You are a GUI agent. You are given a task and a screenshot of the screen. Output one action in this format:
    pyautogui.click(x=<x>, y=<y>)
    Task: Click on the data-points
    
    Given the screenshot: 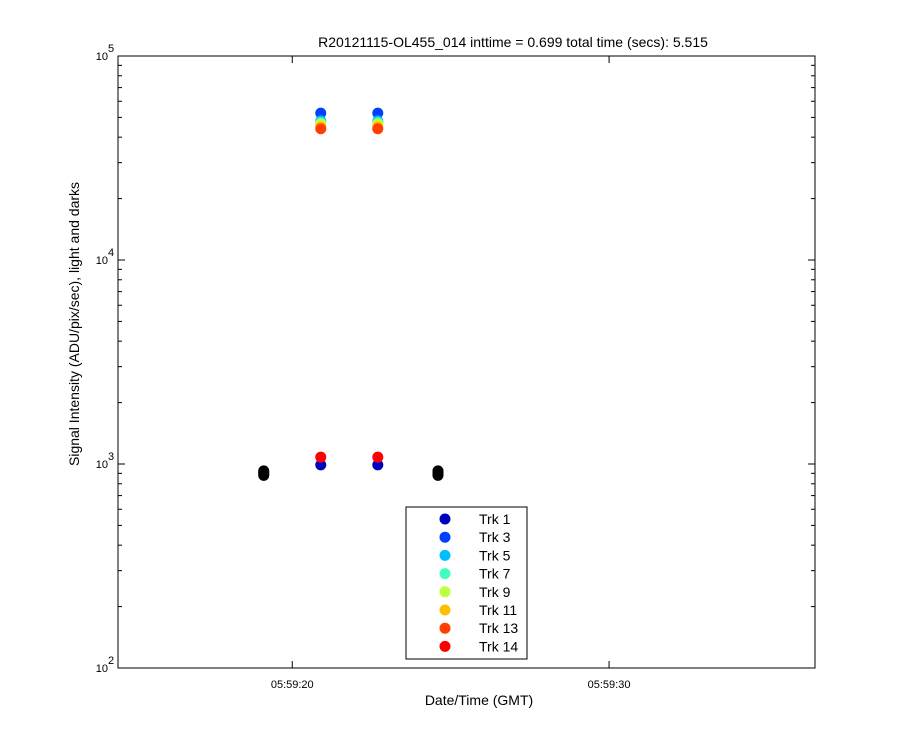 What is the action you would take?
    pyautogui.click(x=351, y=294)
    